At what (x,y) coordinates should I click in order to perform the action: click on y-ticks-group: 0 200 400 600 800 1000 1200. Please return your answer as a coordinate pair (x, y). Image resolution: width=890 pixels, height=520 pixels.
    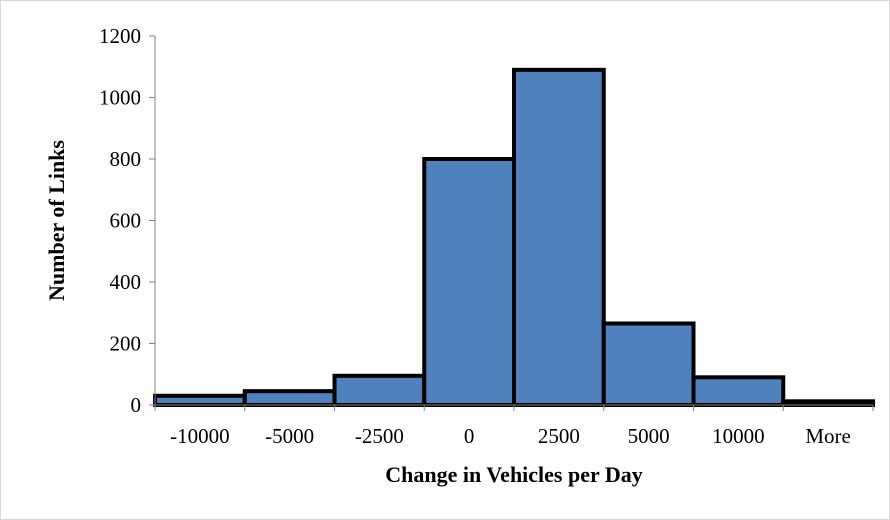
    Looking at the image, I should click on (127, 220).